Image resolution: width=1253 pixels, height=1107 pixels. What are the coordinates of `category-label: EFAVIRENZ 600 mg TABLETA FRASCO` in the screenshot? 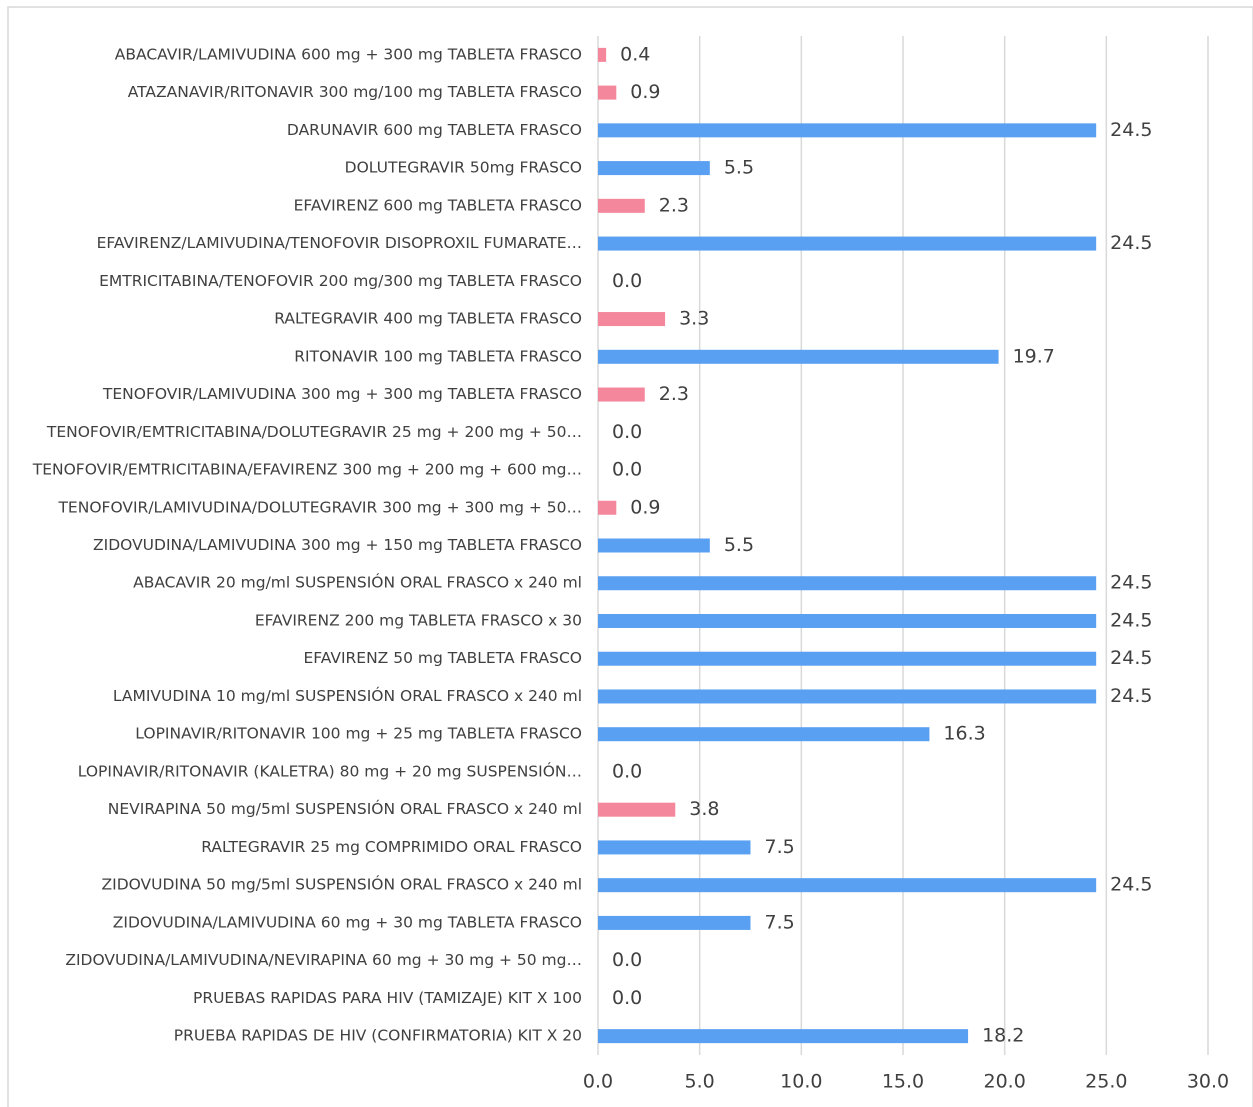 It's located at (438, 205).